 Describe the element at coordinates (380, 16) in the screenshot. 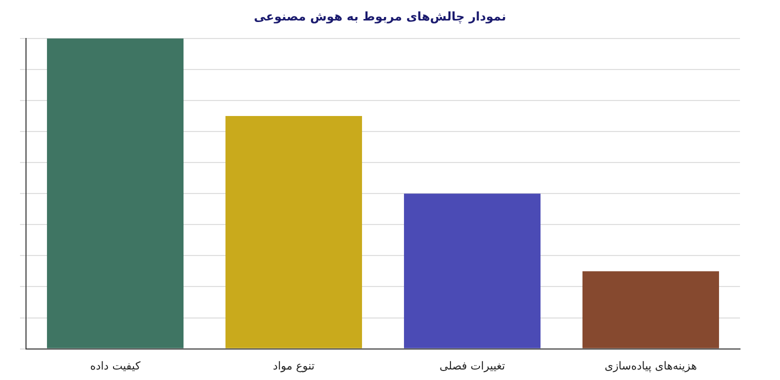

I see `chart-title: نمودار چالش‌های مربوط به هوش مصنوعی` at that location.